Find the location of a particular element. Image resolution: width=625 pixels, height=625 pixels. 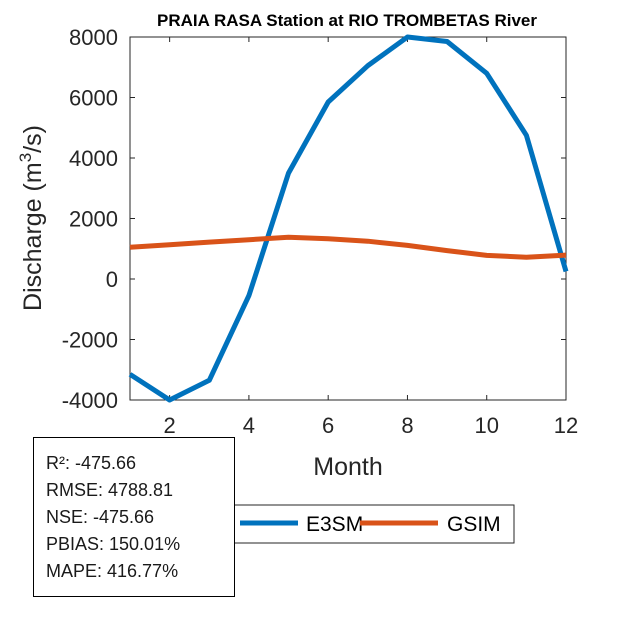

x-tick-label: 10 is located at coordinates (486, 425).